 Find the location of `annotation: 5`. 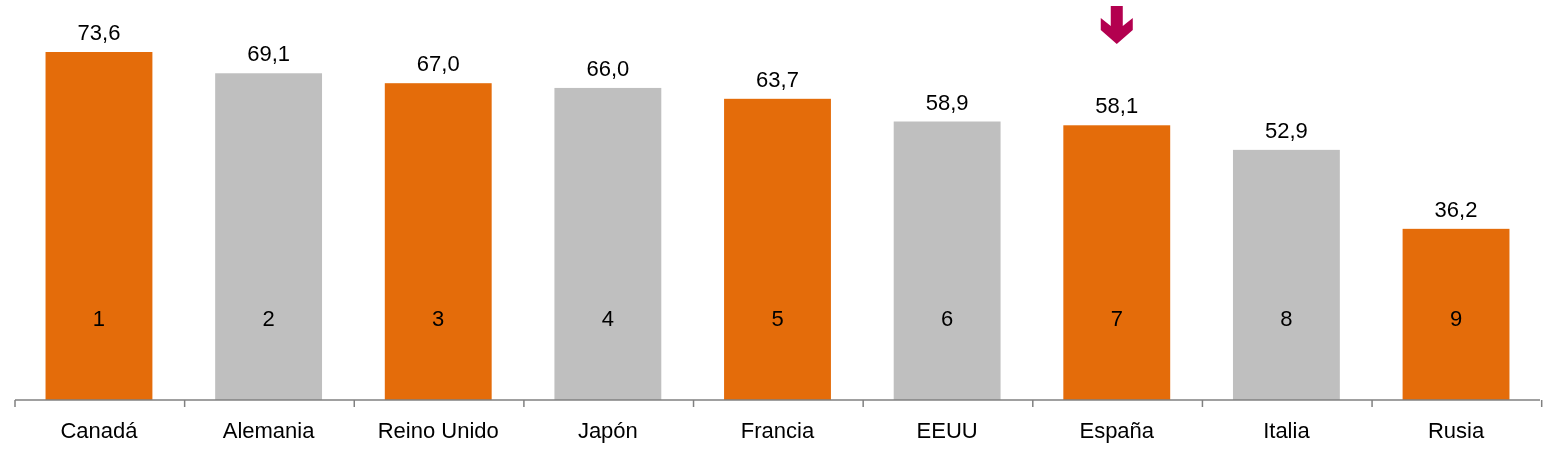

annotation: 5 is located at coordinates (777, 318).